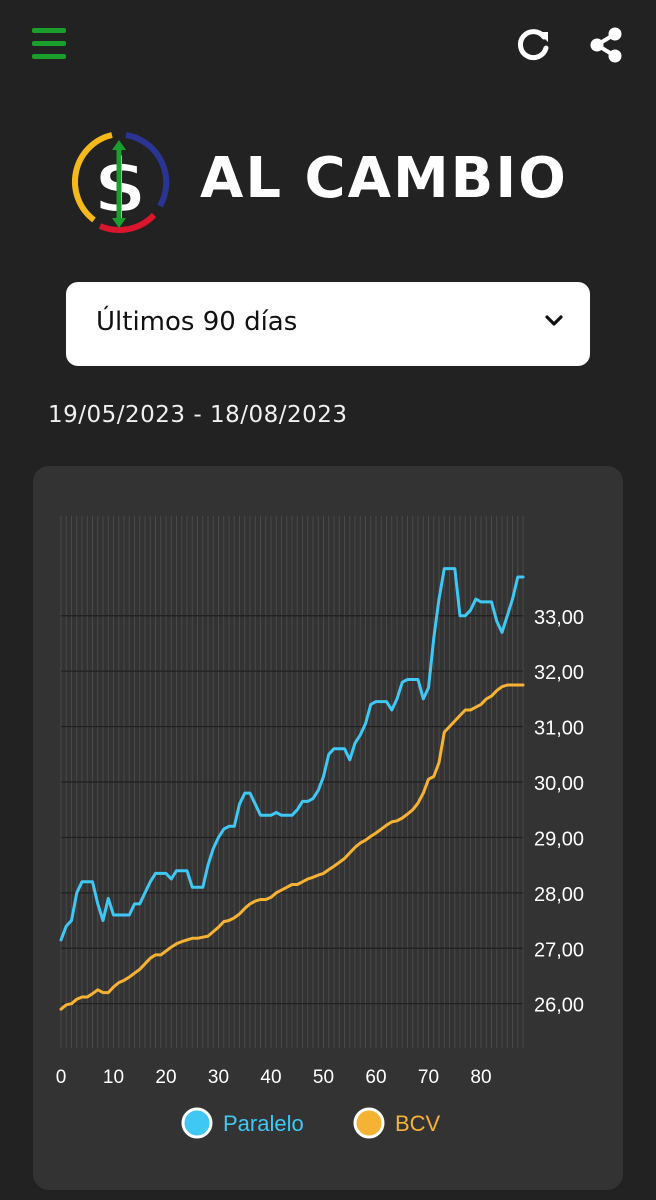 The image size is (656, 1200). Describe the element at coordinates (559, 729) in the screenshot. I see `y-tick-label: 31,00` at that location.